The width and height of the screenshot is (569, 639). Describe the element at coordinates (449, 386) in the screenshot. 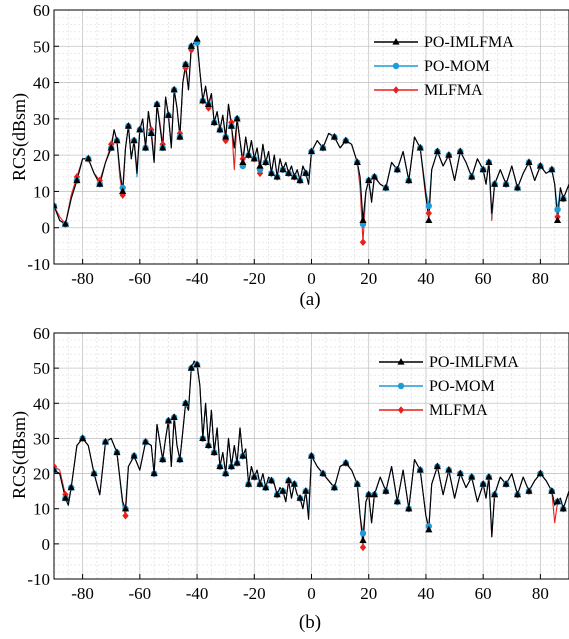

I see `legend: PO-IMLFMA PO-MOM MLFMA` at that location.